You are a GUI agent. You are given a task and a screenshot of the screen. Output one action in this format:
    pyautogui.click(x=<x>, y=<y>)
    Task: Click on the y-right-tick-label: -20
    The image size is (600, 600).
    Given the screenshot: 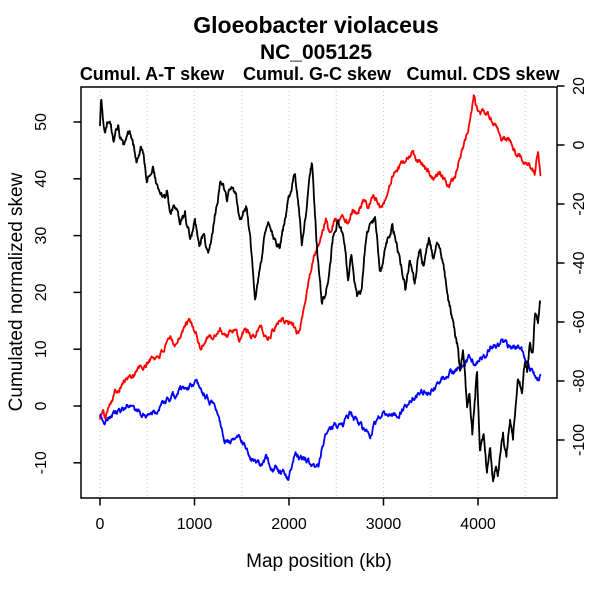 What is the action you would take?
    pyautogui.click(x=579, y=203)
    